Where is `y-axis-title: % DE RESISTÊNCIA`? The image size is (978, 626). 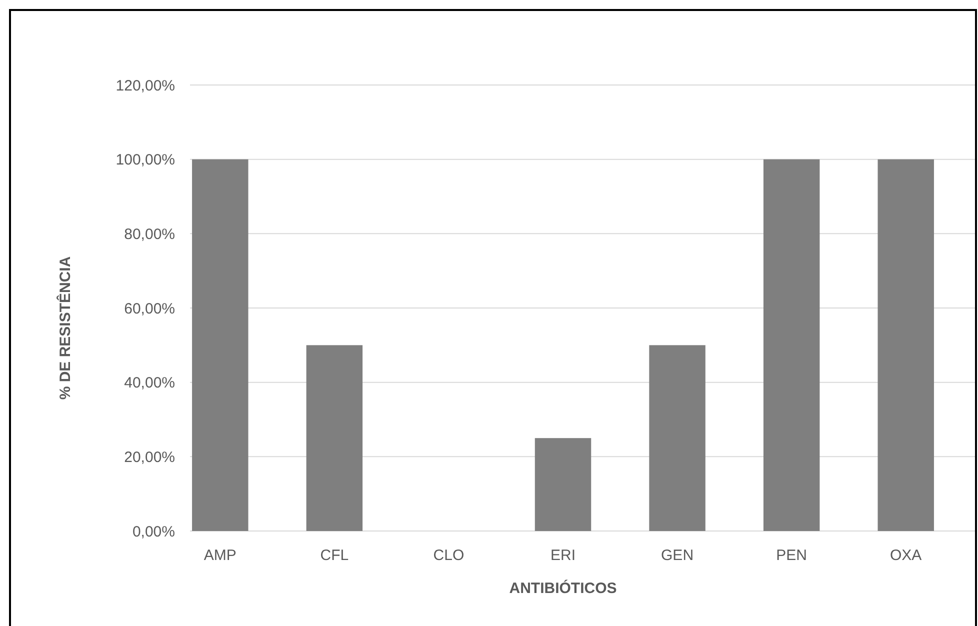
y-axis-title: % DE RESISTÊNCIA is located at coordinates (65, 328).